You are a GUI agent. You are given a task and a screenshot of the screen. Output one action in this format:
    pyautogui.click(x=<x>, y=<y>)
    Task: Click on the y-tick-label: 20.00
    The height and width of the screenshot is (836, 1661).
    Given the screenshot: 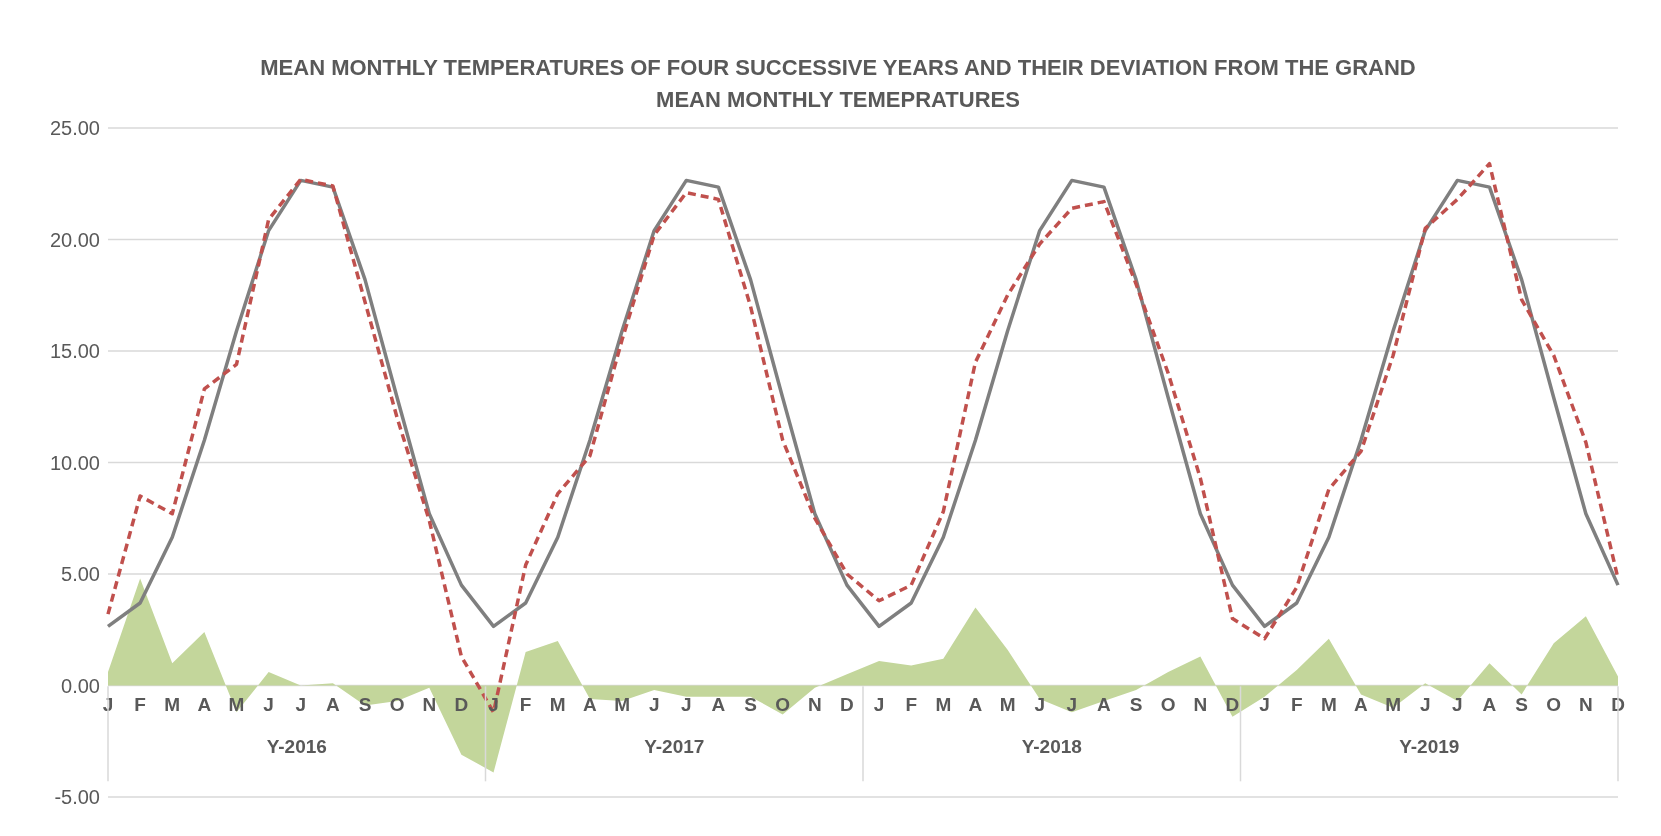 What is the action you would take?
    pyautogui.click(x=74, y=239)
    